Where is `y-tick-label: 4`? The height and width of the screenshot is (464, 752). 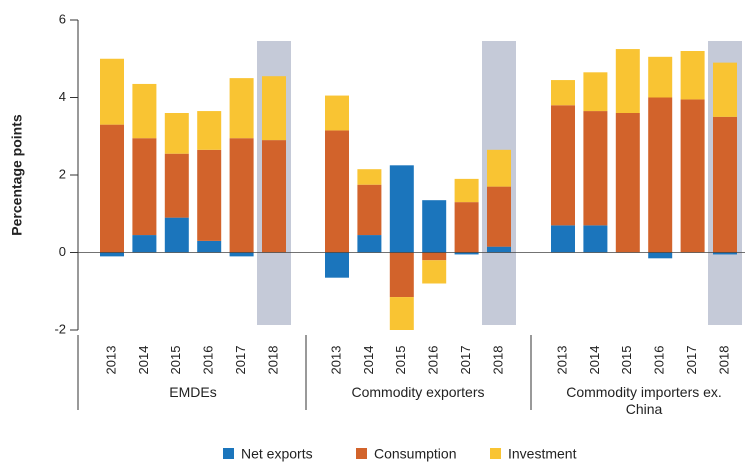
y-tick-label: 4 is located at coordinates (62, 96).